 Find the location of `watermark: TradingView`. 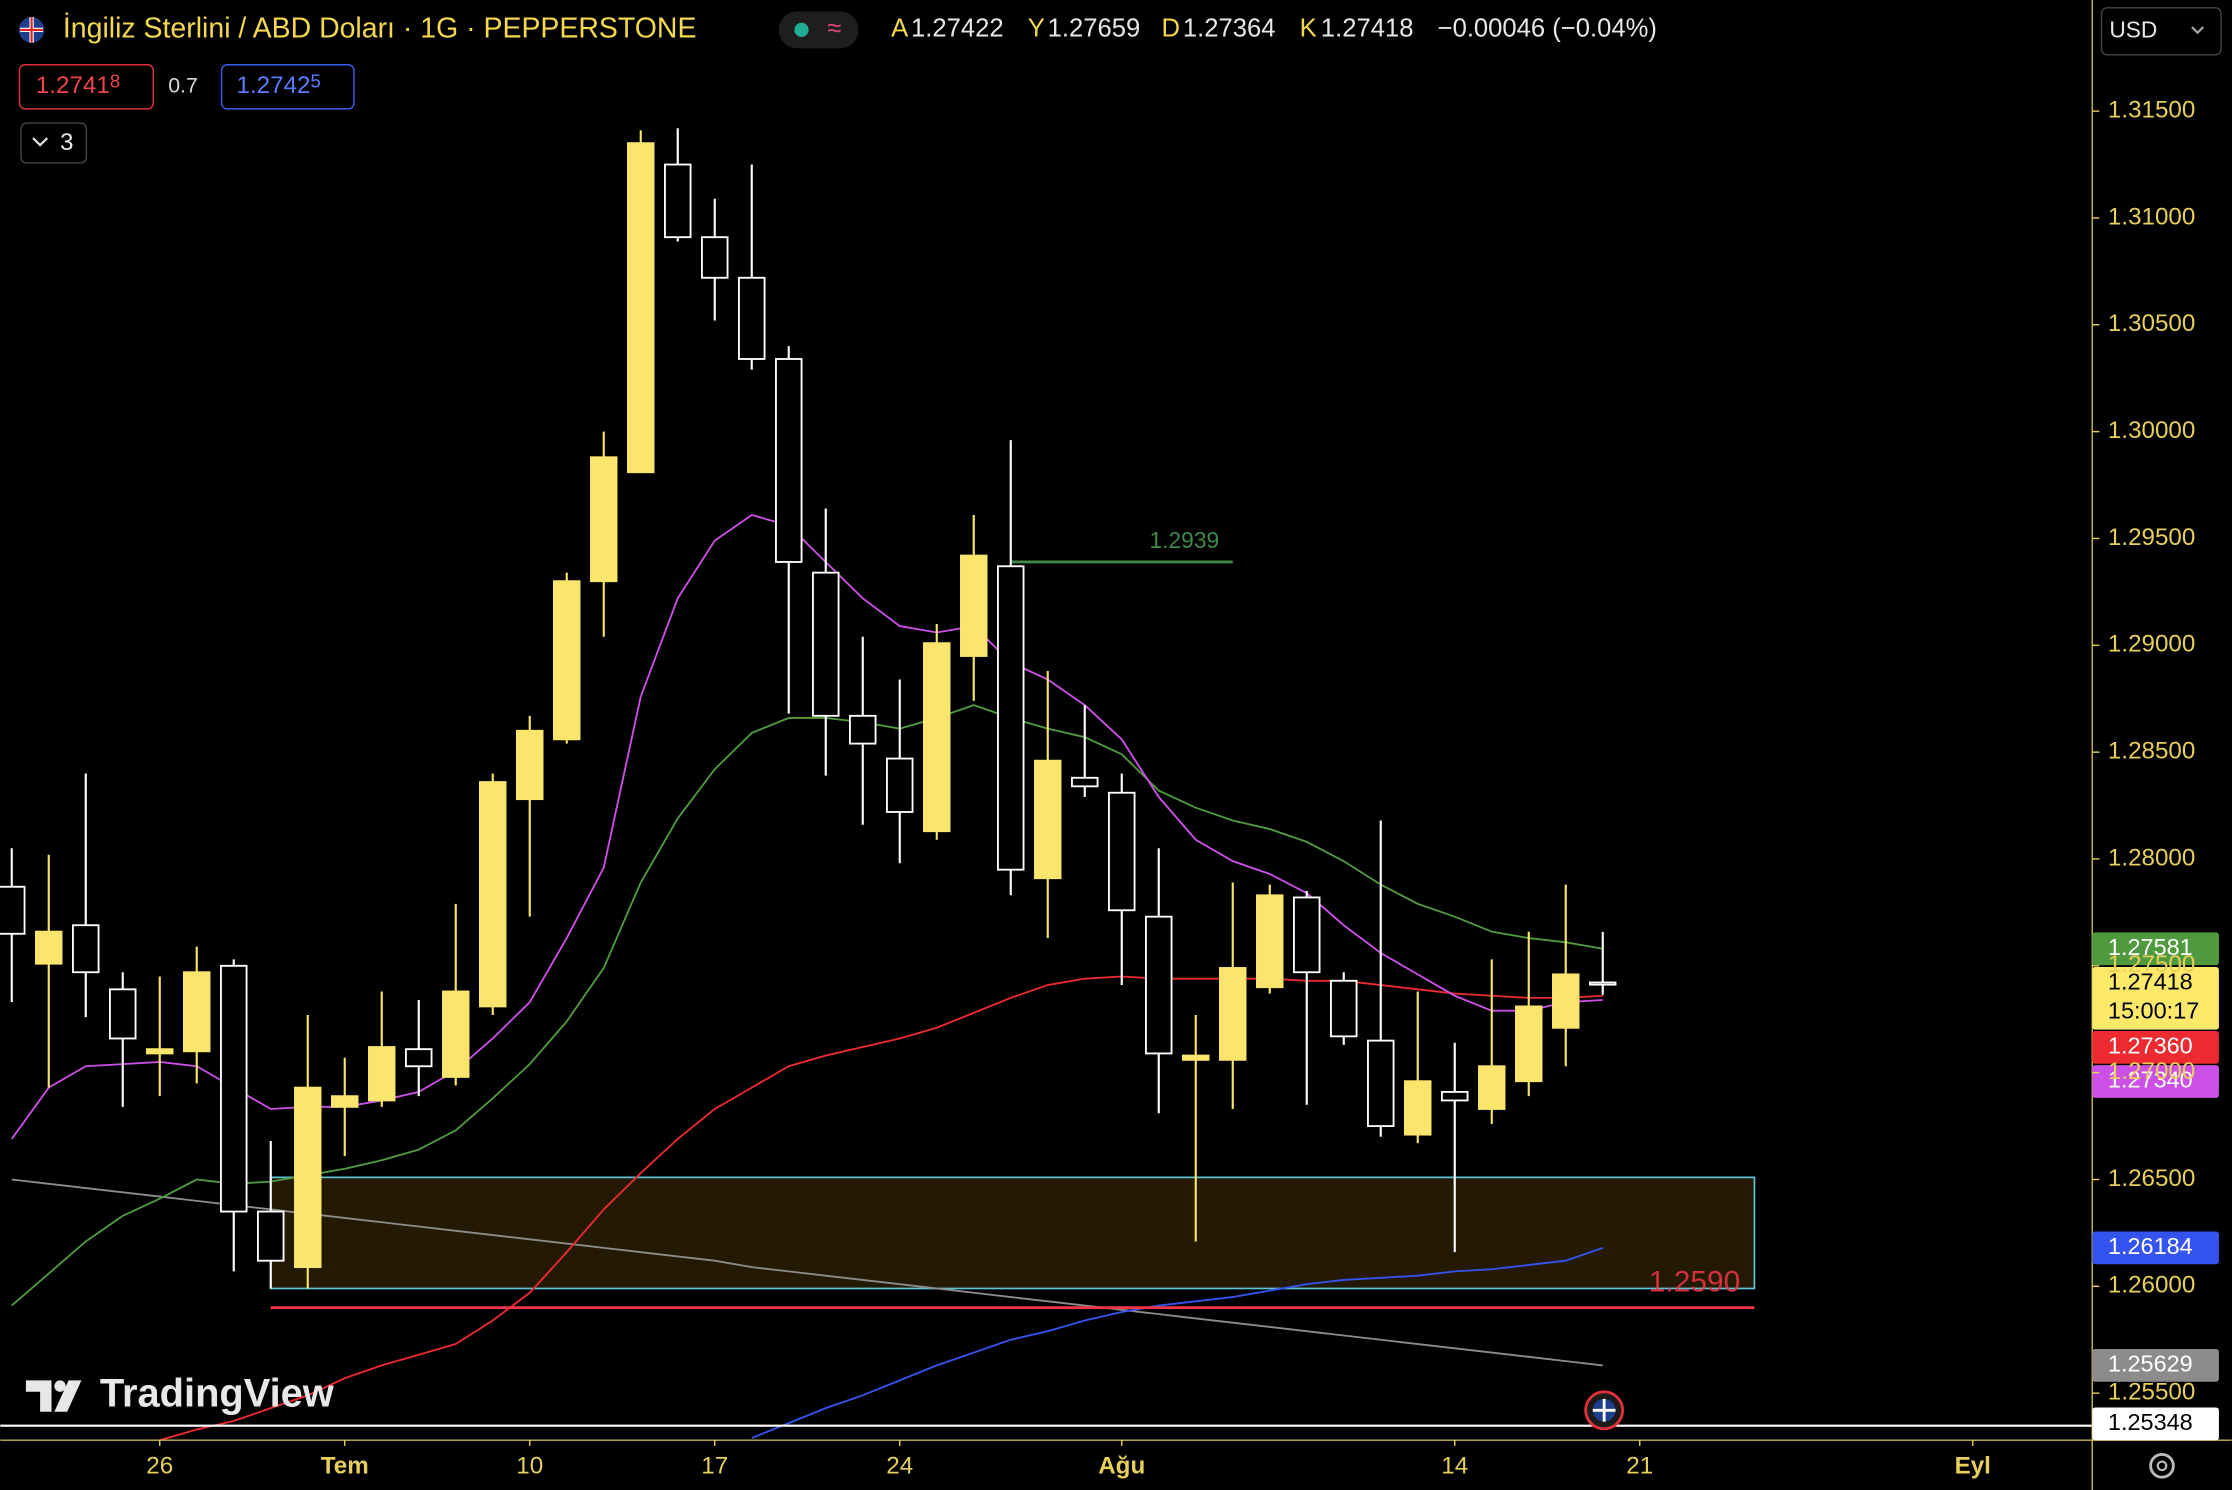

watermark: TradingView is located at coordinates (217, 1394).